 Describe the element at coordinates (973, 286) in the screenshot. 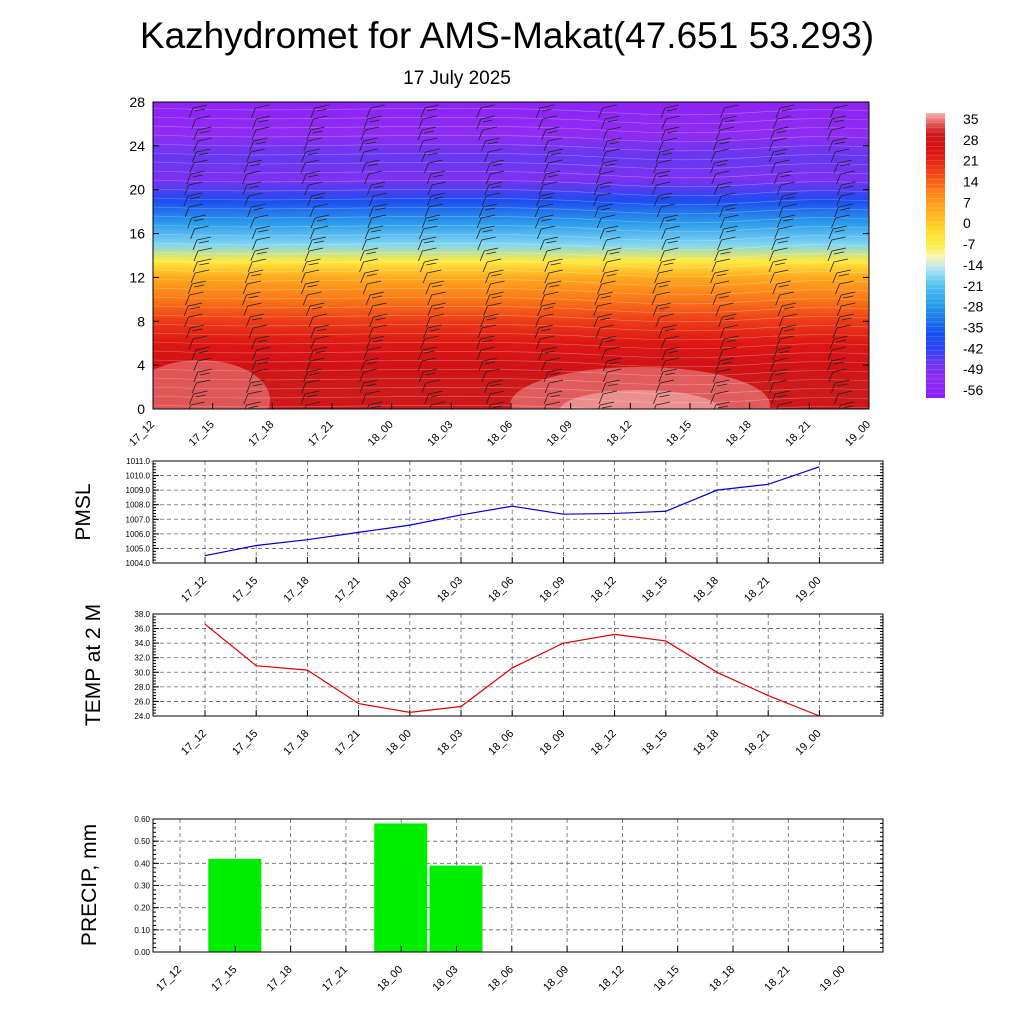

I see `colorbar-tick-label: -21` at that location.